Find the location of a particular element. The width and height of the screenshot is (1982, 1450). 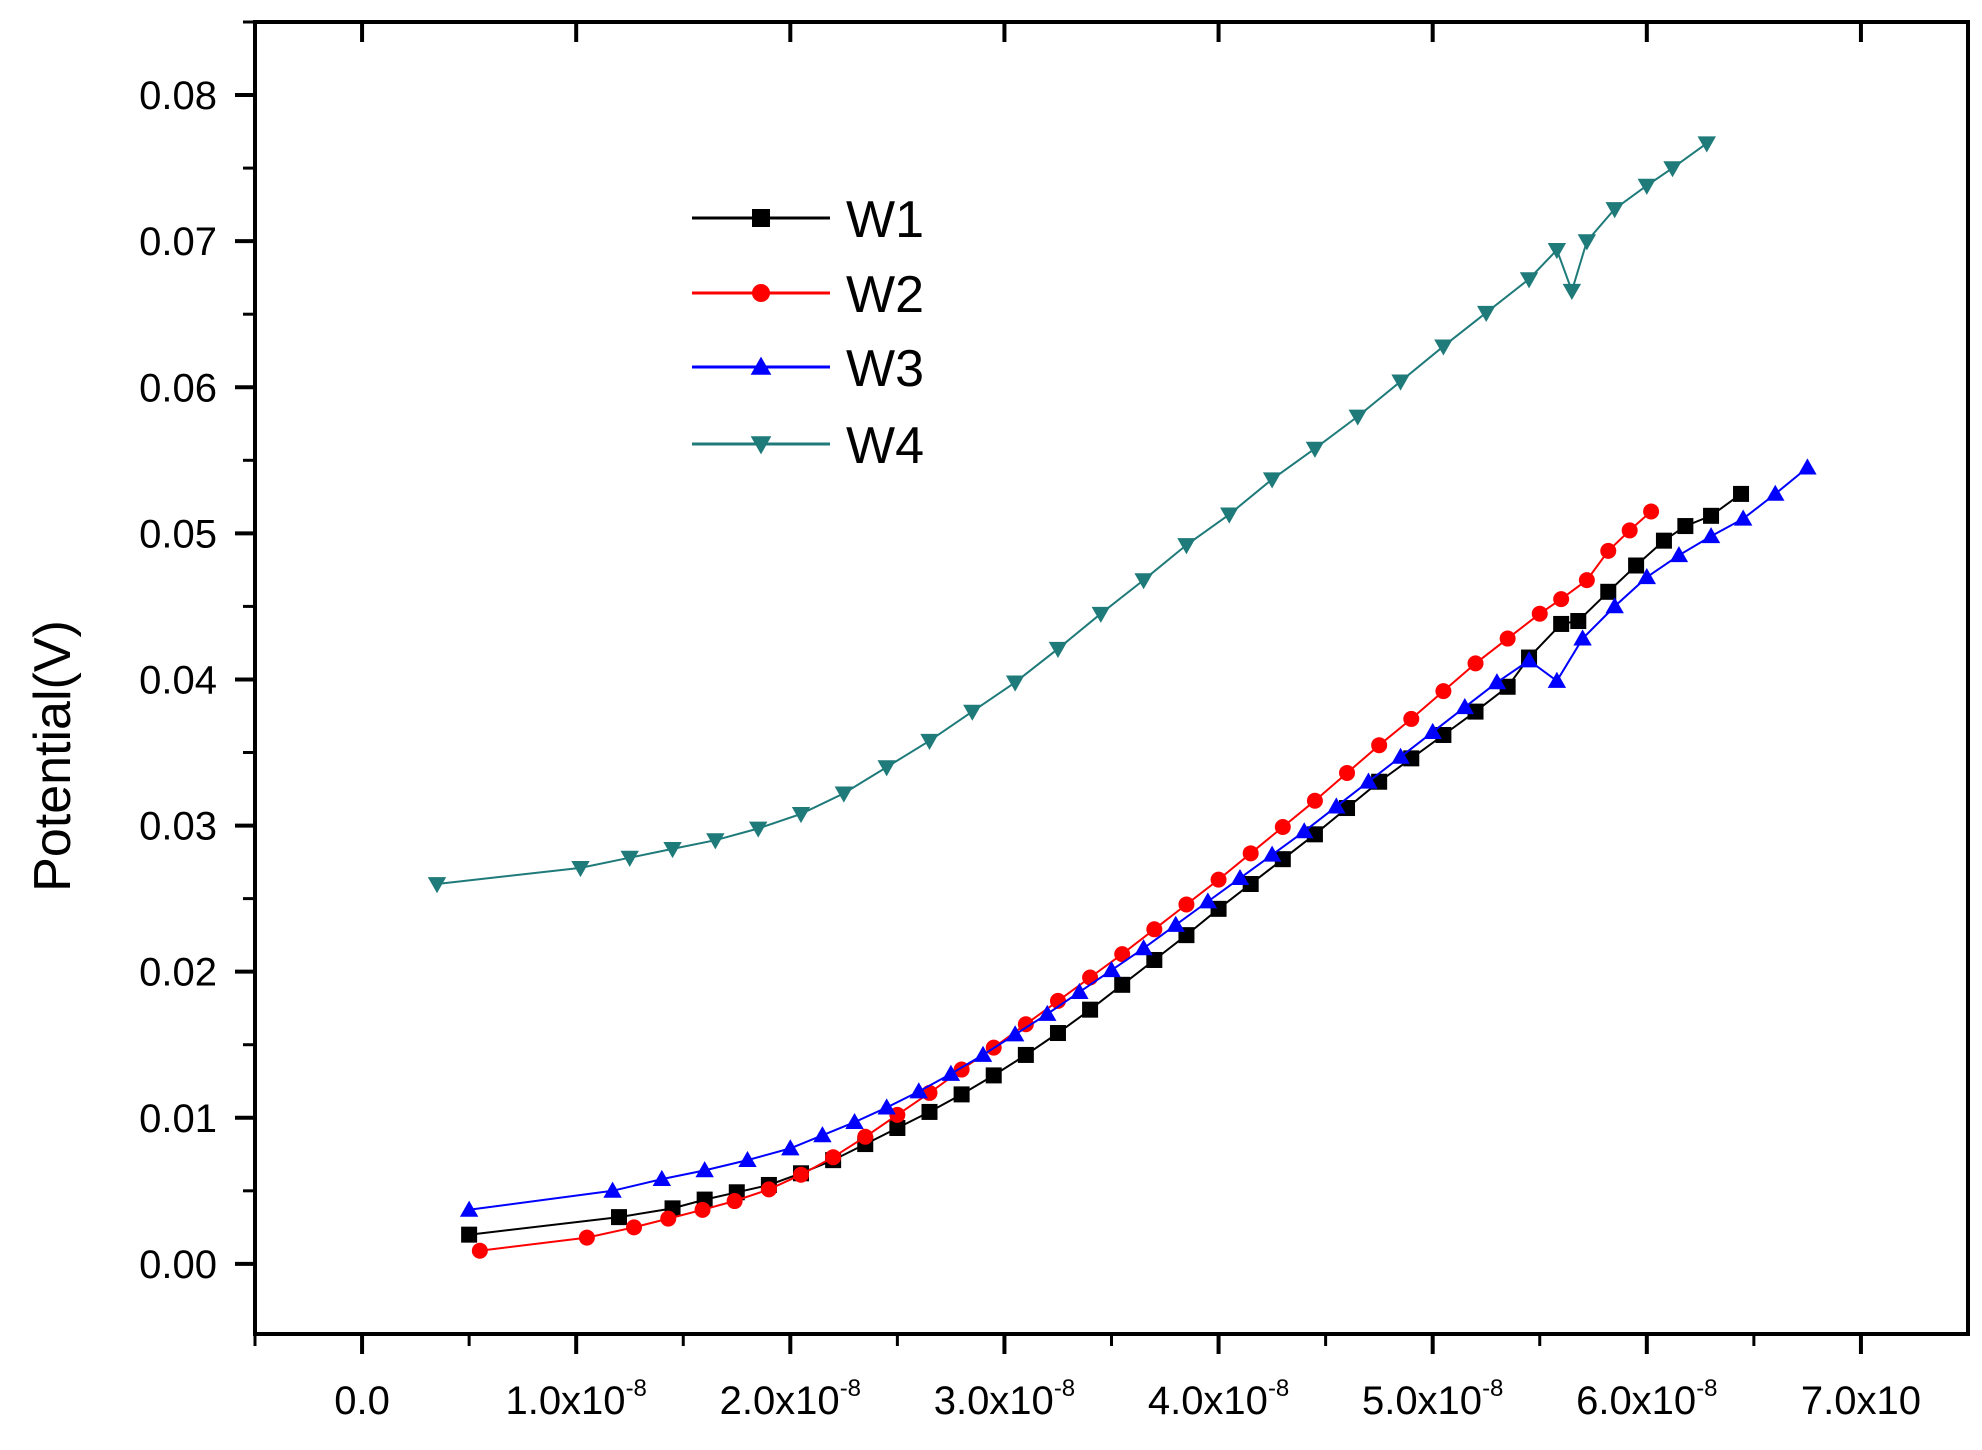

x-tick-label: 3.0x10⁻⁸ is located at coordinates (1004, 1399).